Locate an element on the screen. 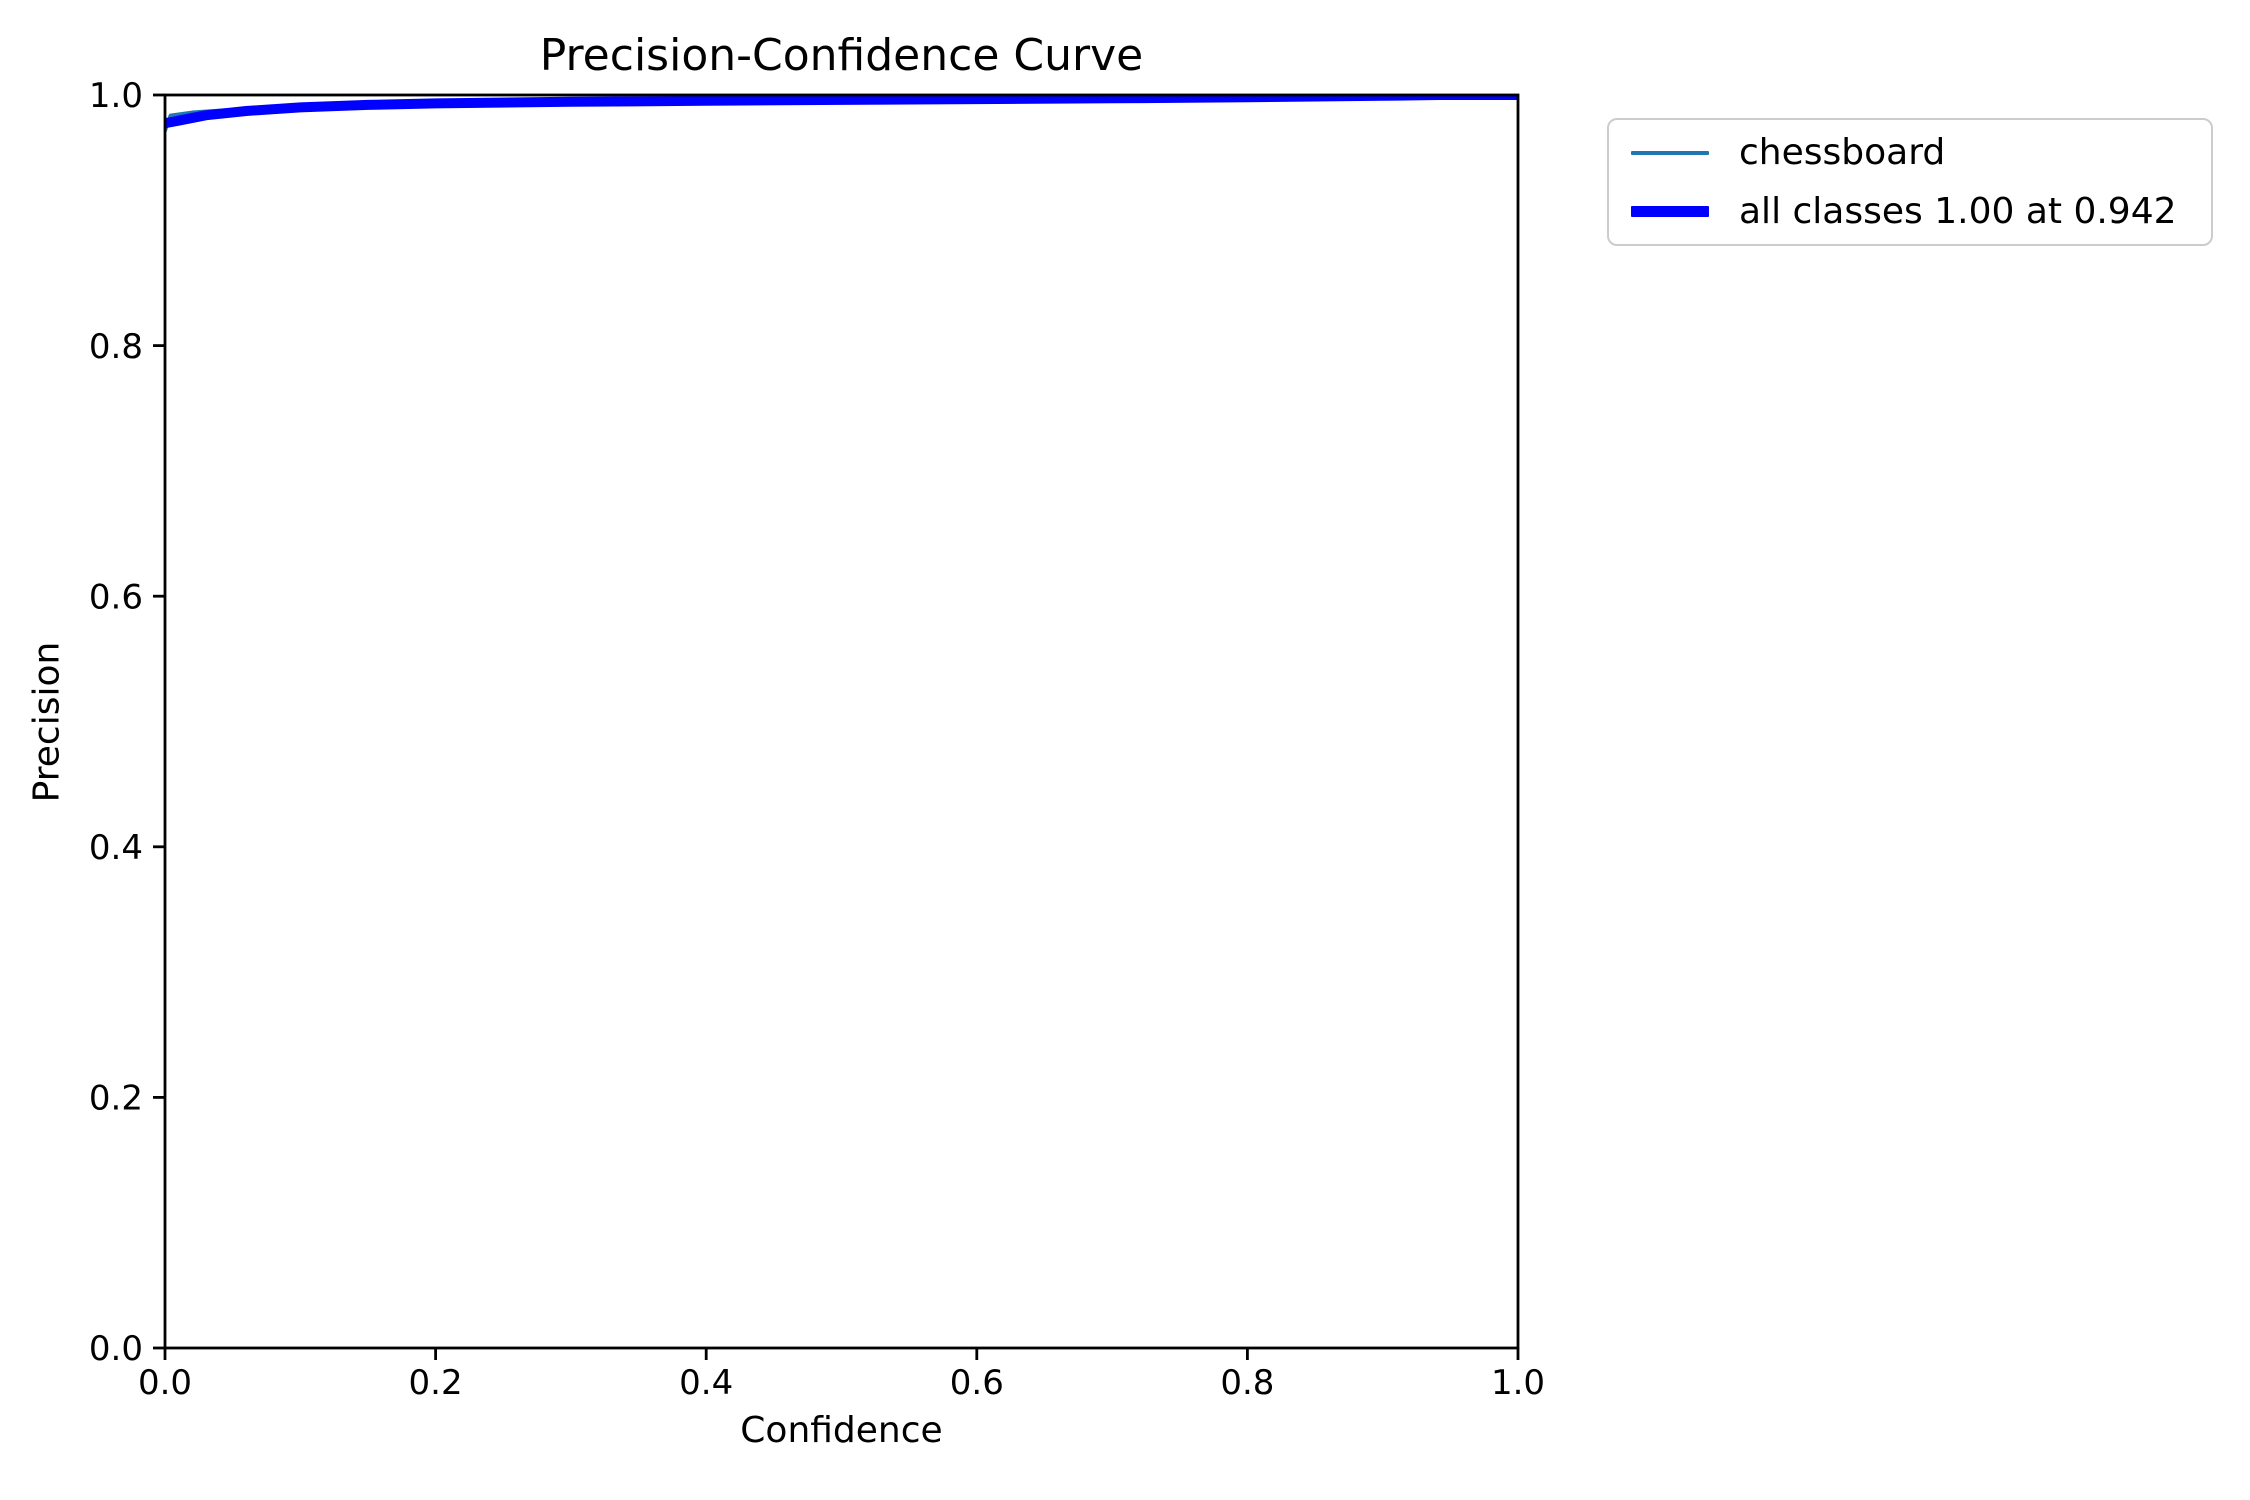  y-tick-label: 0.0 is located at coordinates (116, 1349).